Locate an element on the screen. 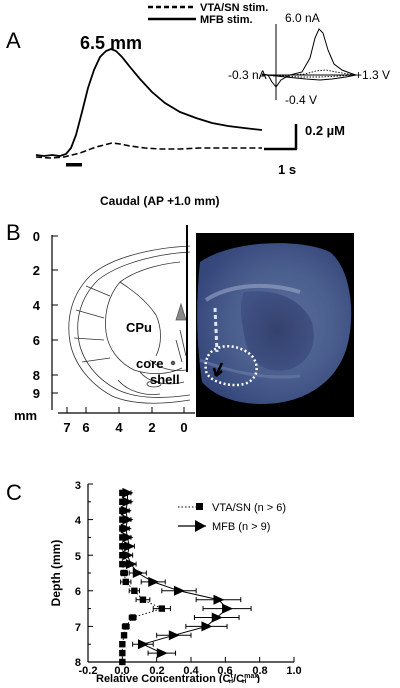 This screenshot has height=688, width=400. cv-dotted-trace is located at coordinates (310, 73).